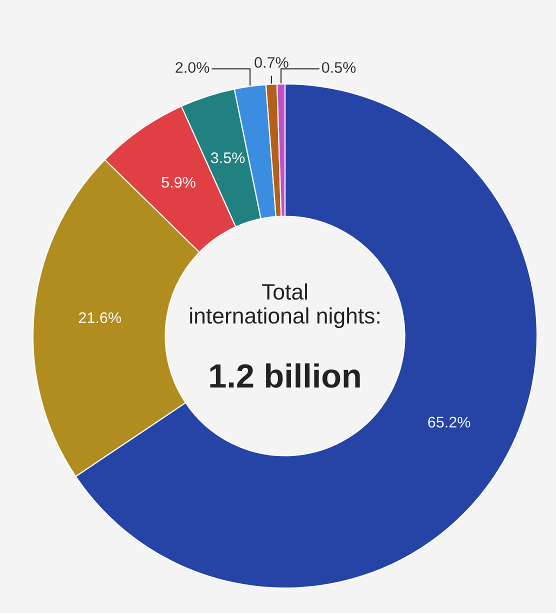 The width and height of the screenshot is (556, 613). What do you see at coordinates (285, 375) in the screenshot?
I see `text: 1.2 billion` at bounding box center [285, 375].